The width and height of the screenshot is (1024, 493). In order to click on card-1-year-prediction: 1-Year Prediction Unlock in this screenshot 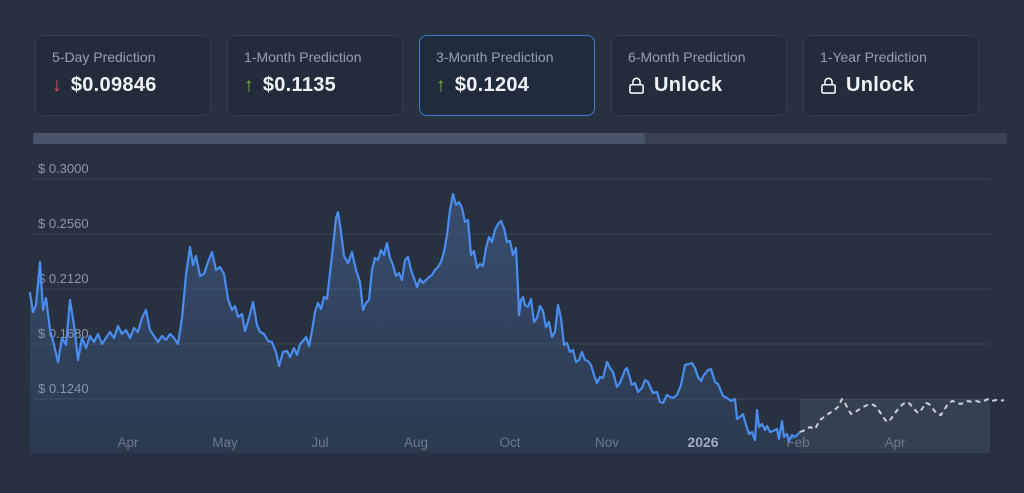, I will do `click(891, 75)`.